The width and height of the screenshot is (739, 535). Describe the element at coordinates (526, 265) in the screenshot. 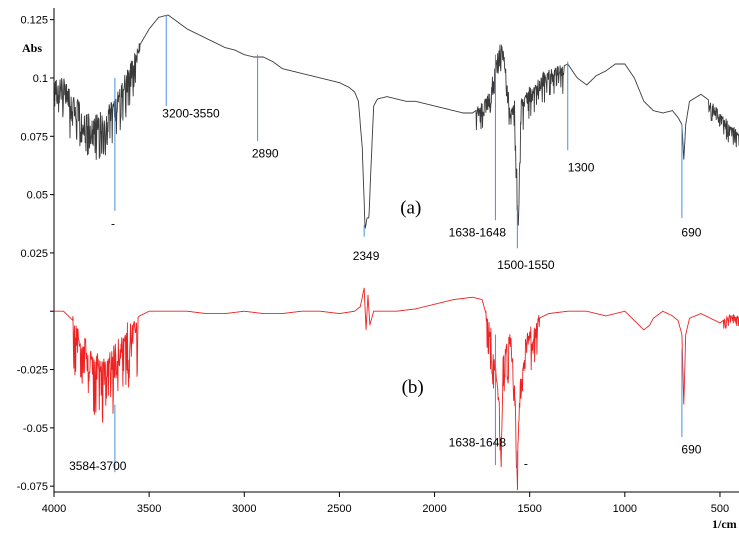

I see `peak-label: 1500-1550` at that location.